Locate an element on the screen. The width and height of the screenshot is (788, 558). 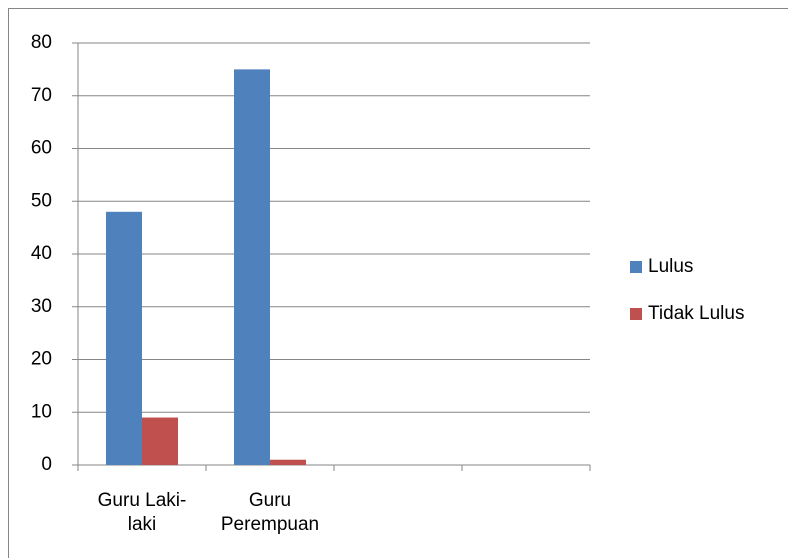
x-tick-label: Guru Perempuan is located at coordinates (270, 512).